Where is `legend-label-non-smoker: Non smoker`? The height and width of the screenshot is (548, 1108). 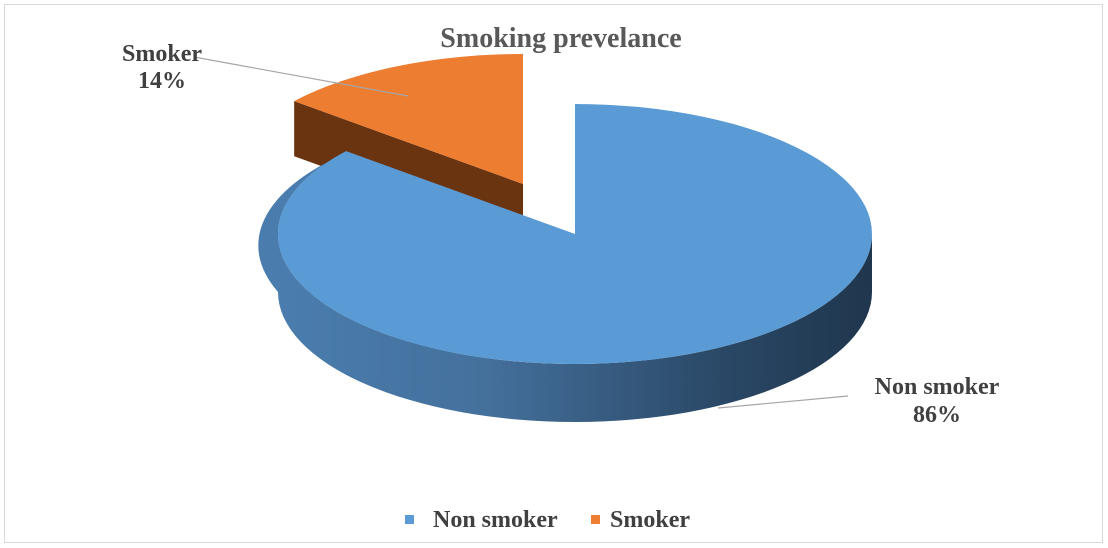 legend-label-non-smoker: Non smoker is located at coordinates (495, 520).